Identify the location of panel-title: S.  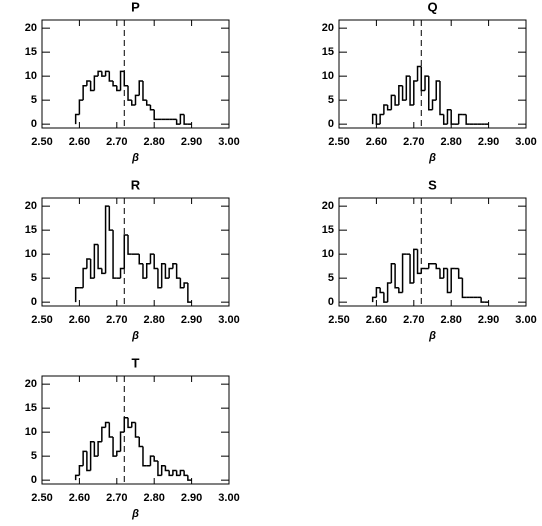
(432, 184).